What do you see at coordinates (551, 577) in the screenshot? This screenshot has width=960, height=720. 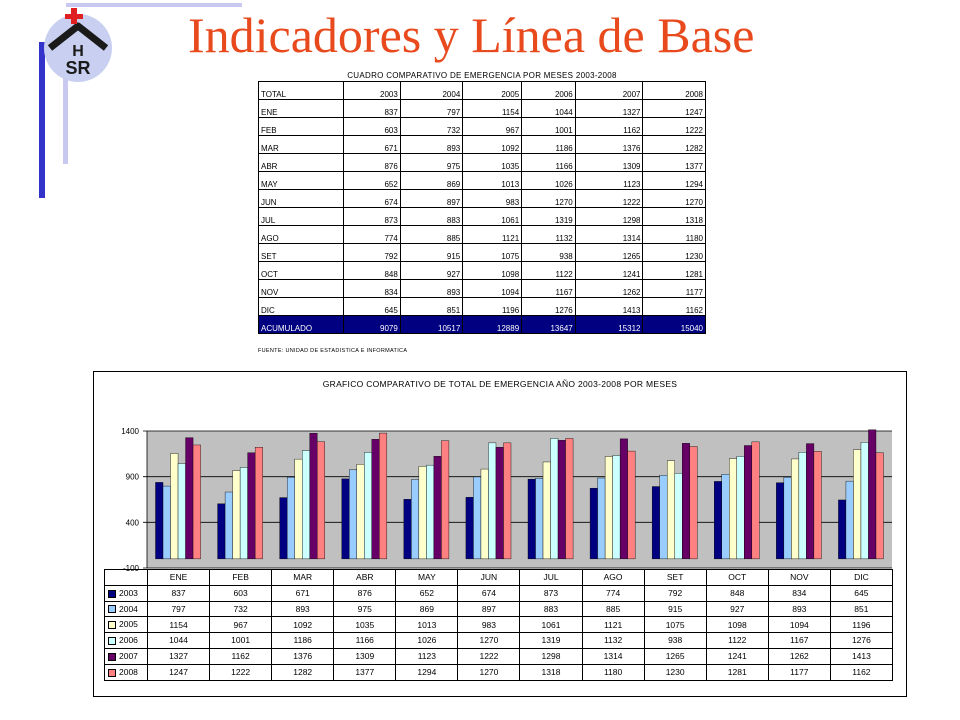 I see `x-category-label: JUL` at bounding box center [551, 577].